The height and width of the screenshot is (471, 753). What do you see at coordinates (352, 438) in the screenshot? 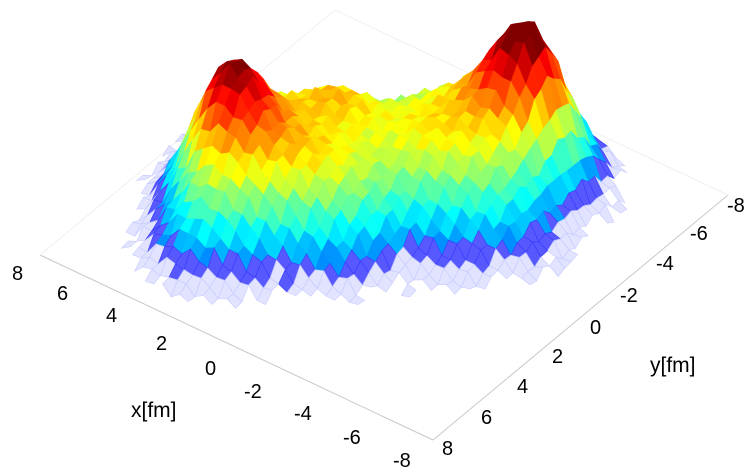
I see `x-tick-label: -6` at bounding box center [352, 438].